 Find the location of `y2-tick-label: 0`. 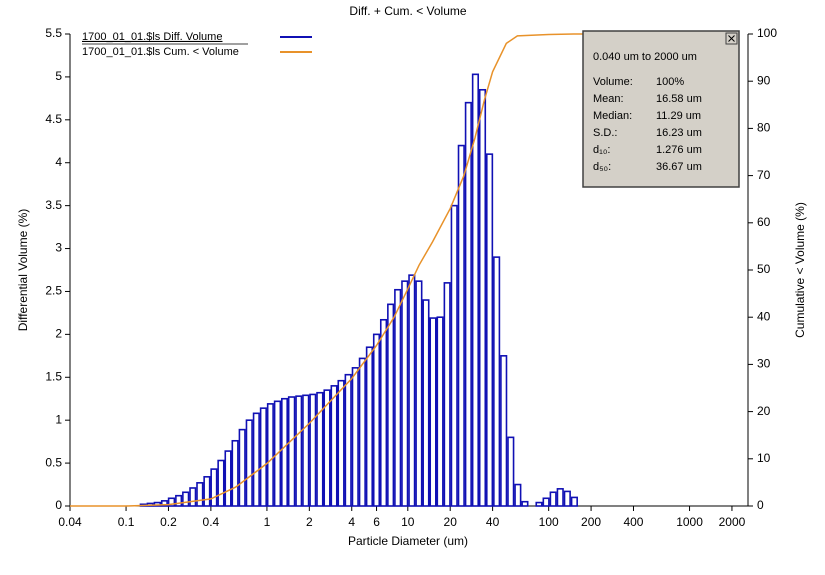

y2-tick-label: 0 is located at coordinates (760, 505).